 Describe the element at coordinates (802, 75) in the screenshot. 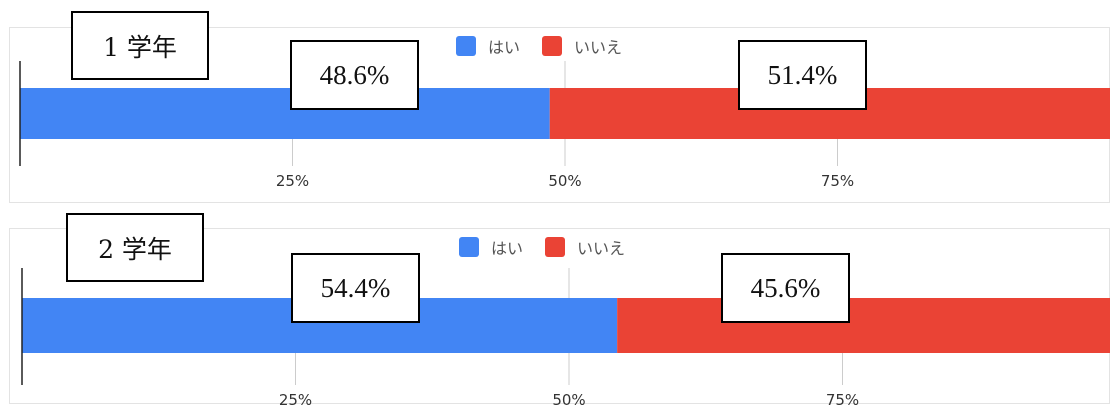

I see `data-label-grade-1-no: 51.4%` at that location.